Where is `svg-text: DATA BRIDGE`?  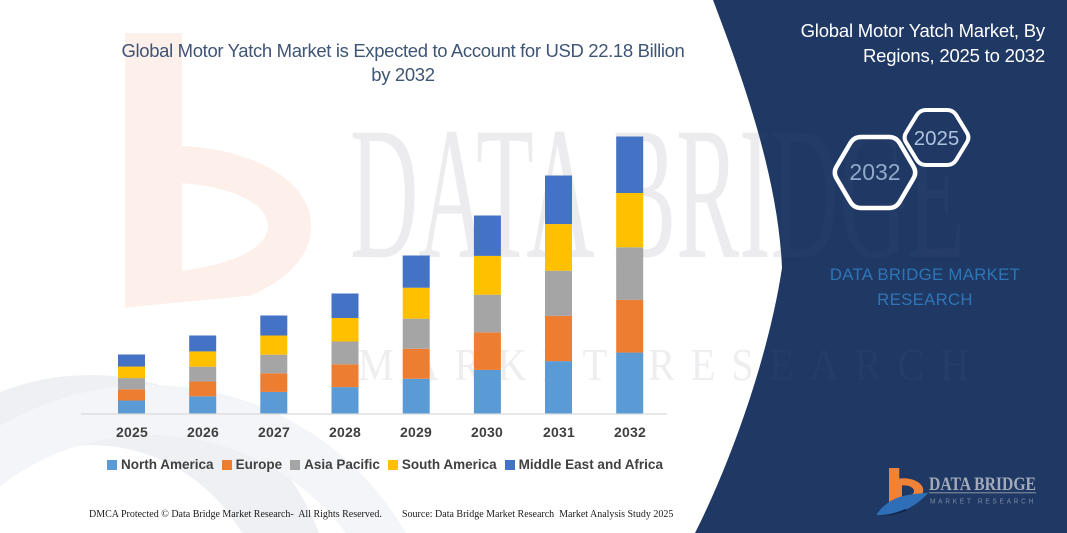 svg-text: DATA BRIDGE is located at coordinates (982, 484).